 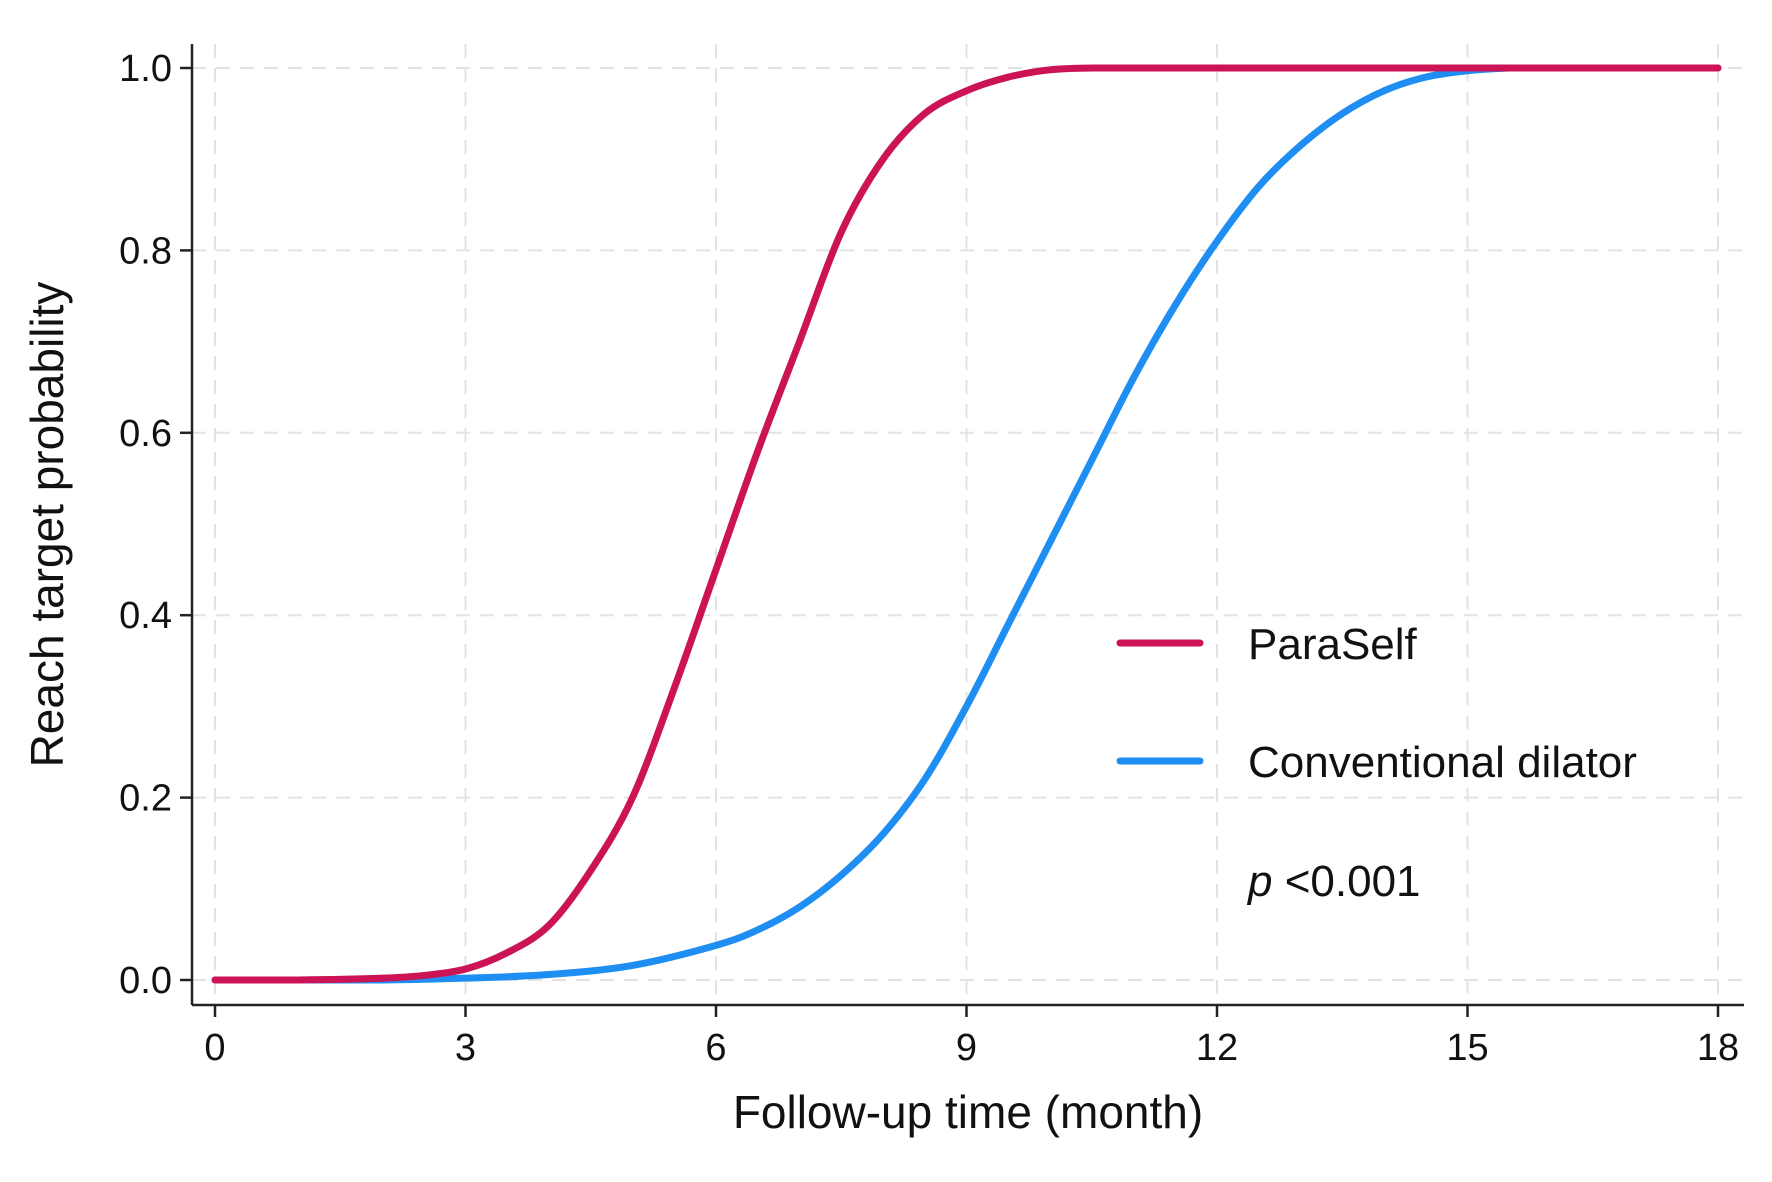 I want to click on x-tick-label-6: 18, so click(x=1718, y=1048).